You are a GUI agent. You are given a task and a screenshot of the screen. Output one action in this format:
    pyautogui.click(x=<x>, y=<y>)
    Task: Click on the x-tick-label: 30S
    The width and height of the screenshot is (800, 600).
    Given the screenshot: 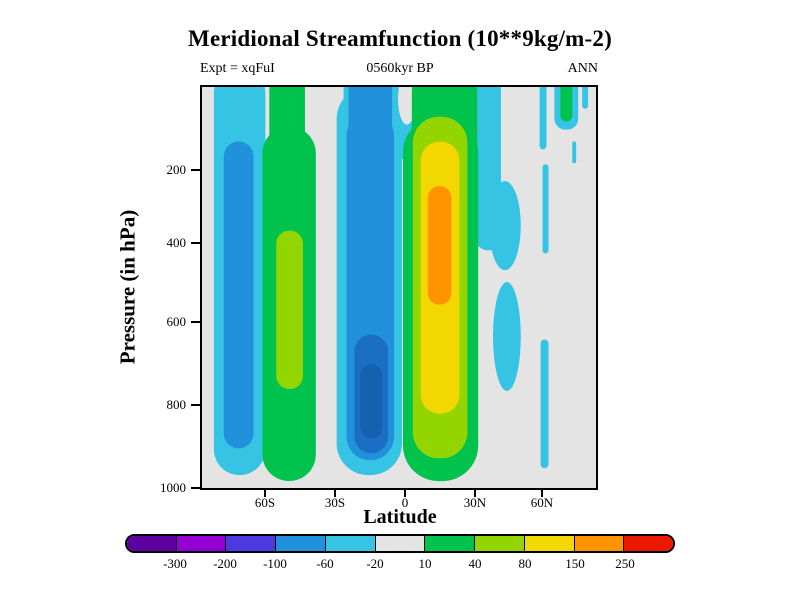 What is the action you would take?
    pyautogui.click(x=335, y=502)
    